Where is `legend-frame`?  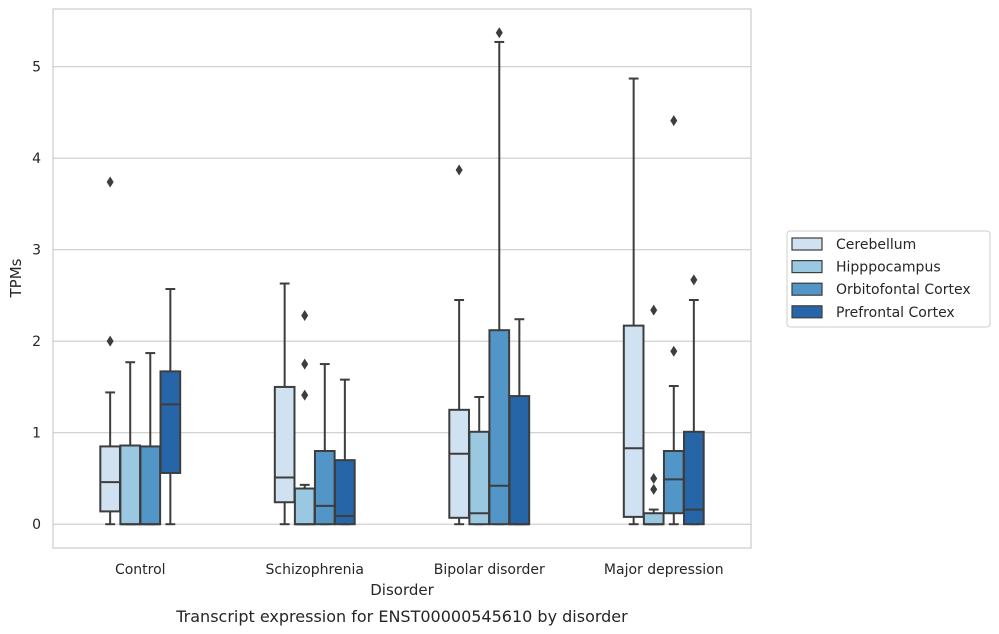 legend-frame is located at coordinates (888, 279).